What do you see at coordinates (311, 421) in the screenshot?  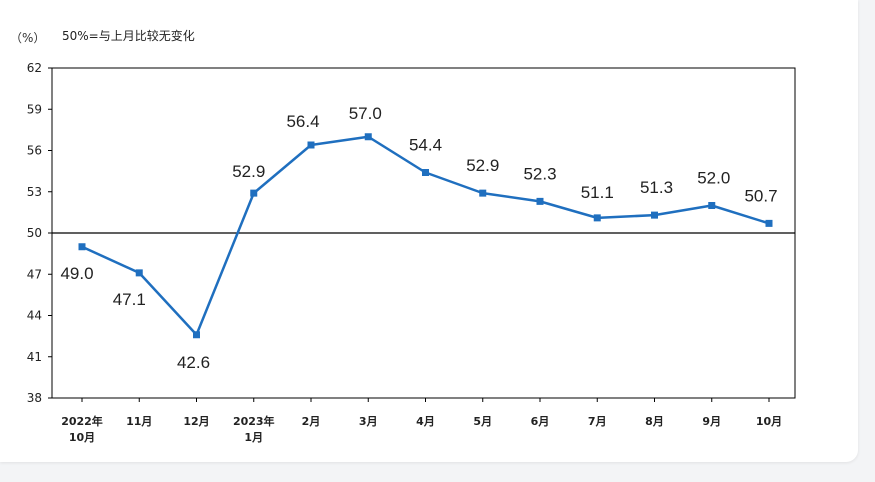 I see `x-tick-label: 2月` at bounding box center [311, 421].